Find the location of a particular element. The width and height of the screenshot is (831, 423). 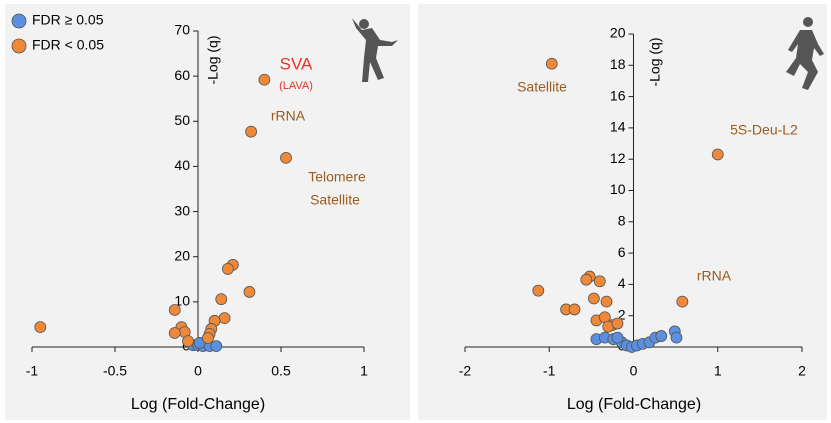

silhouette-dancer is located at coordinates (375, 50).